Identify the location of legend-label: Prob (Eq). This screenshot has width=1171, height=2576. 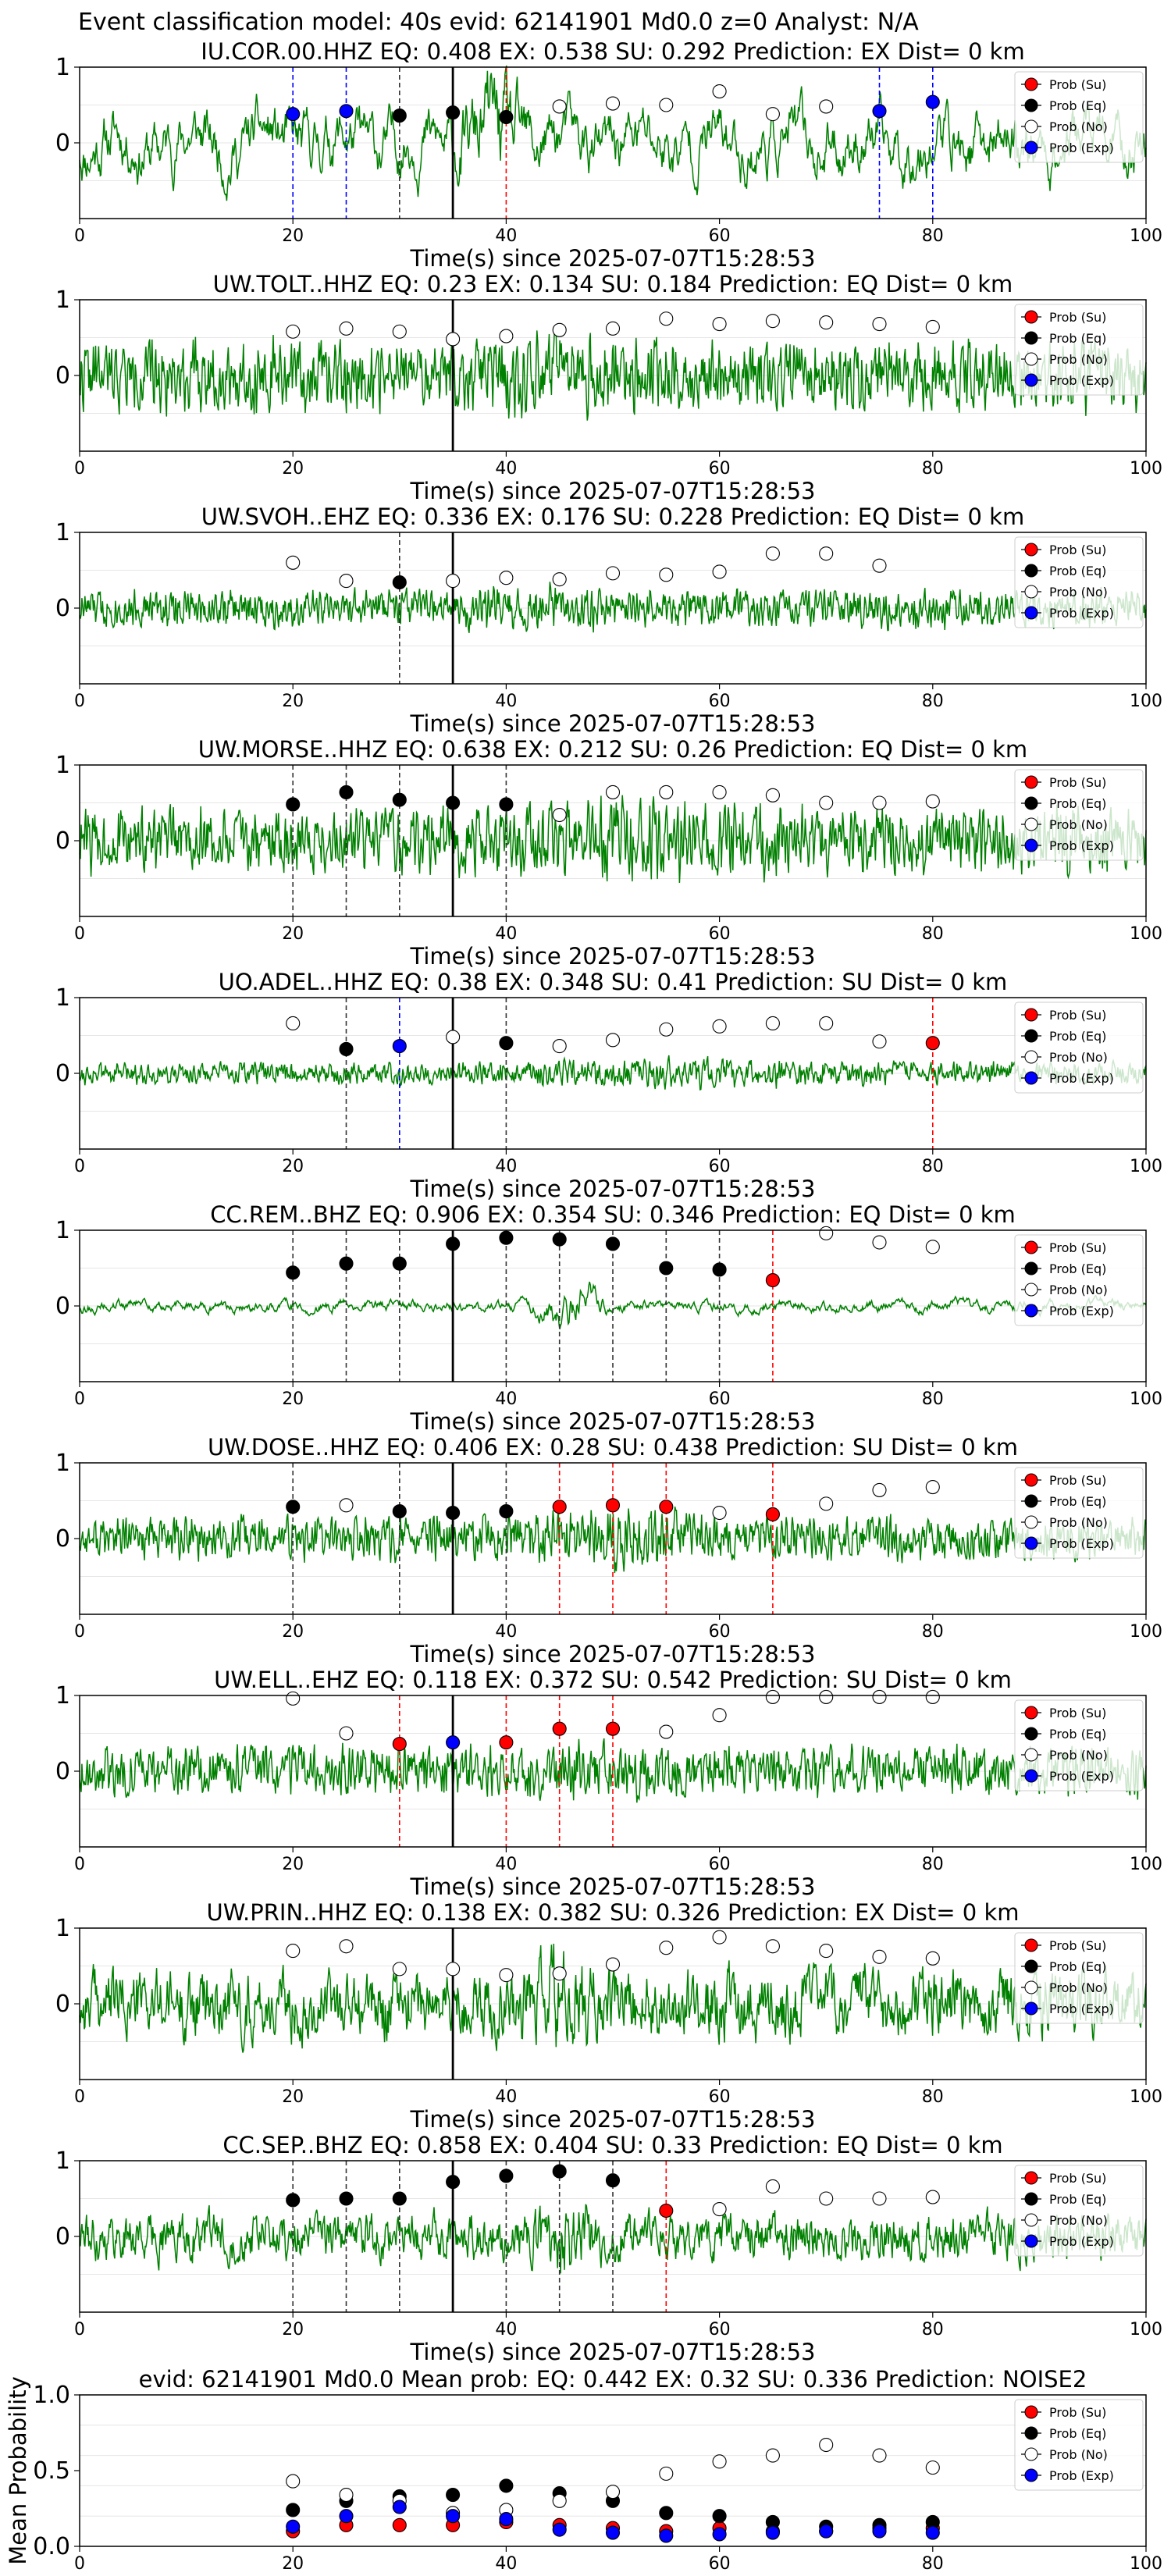
(1077, 803).